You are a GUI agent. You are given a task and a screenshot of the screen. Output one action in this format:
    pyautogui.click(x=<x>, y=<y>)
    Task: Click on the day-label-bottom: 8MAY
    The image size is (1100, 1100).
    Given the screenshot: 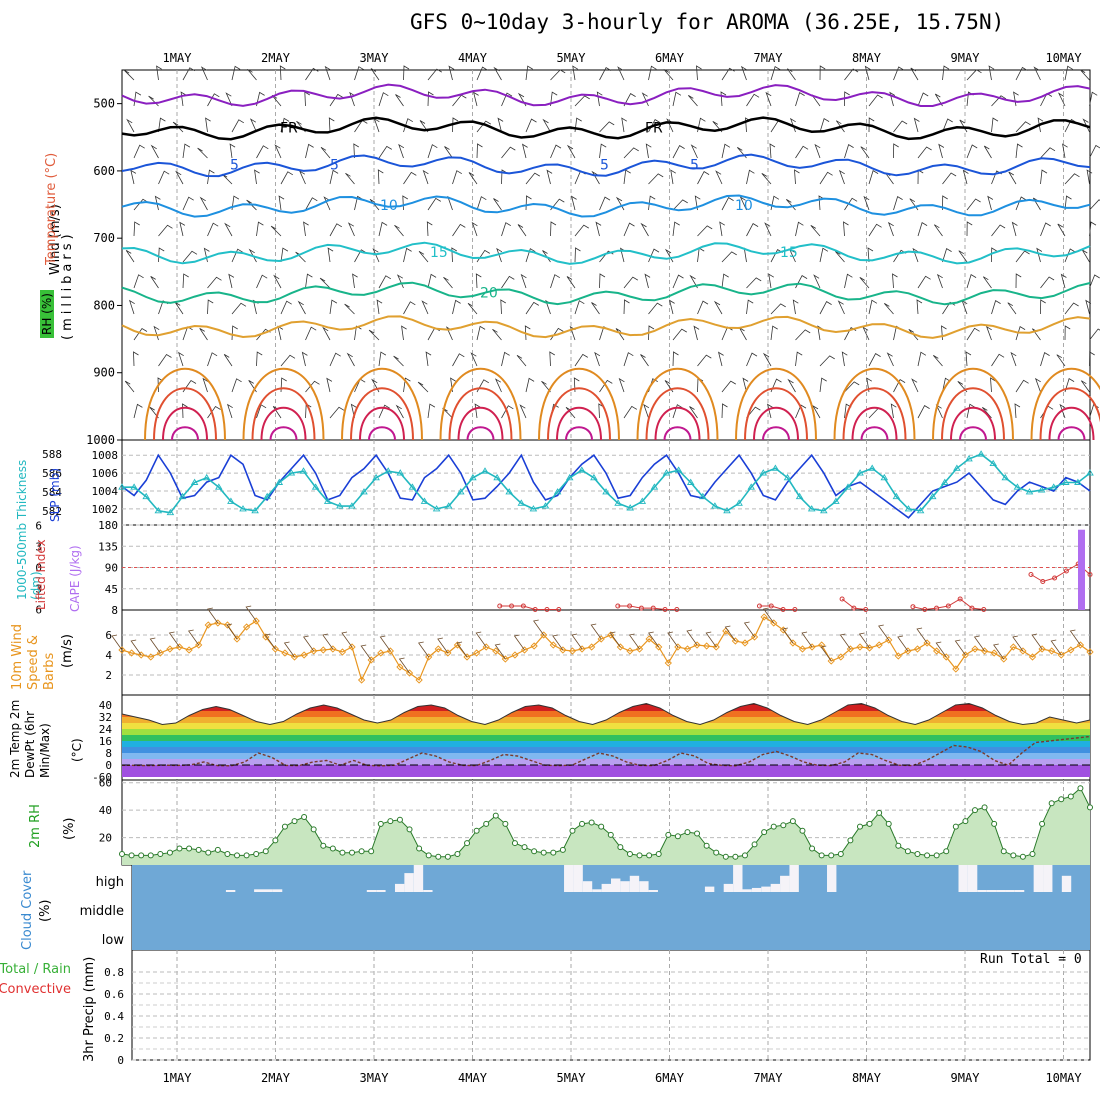 What is the action you would take?
    pyautogui.click(x=867, y=1078)
    